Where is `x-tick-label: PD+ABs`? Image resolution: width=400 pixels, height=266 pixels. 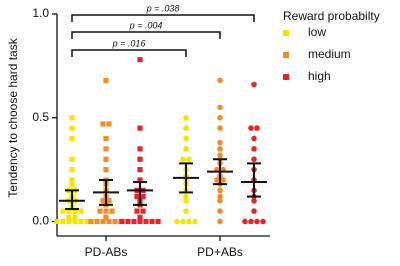 x-tick-label: PD+ABs is located at coordinates (220, 252).